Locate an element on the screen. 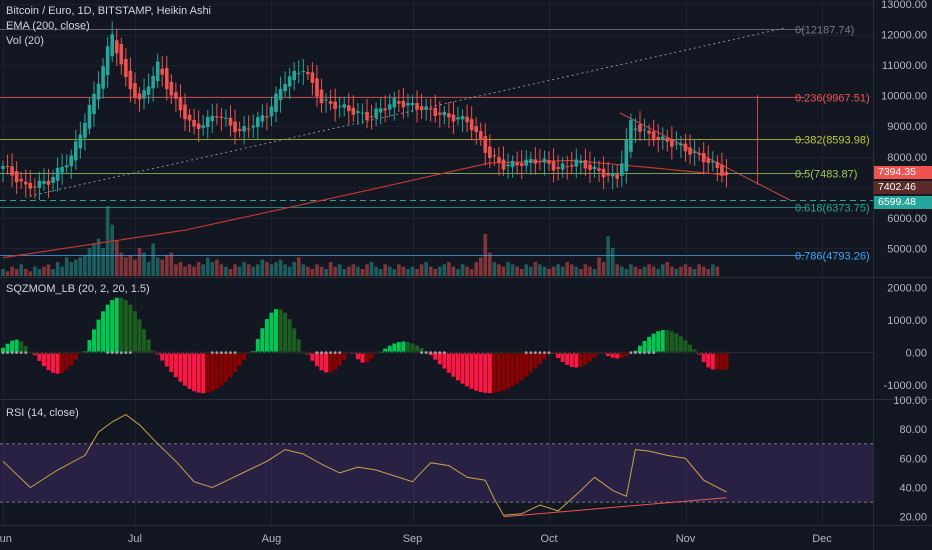 The image size is (932, 550). sqz-legend: SQZMOM_LB (20, 2, 20, 1.5) is located at coordinates (78, 289).